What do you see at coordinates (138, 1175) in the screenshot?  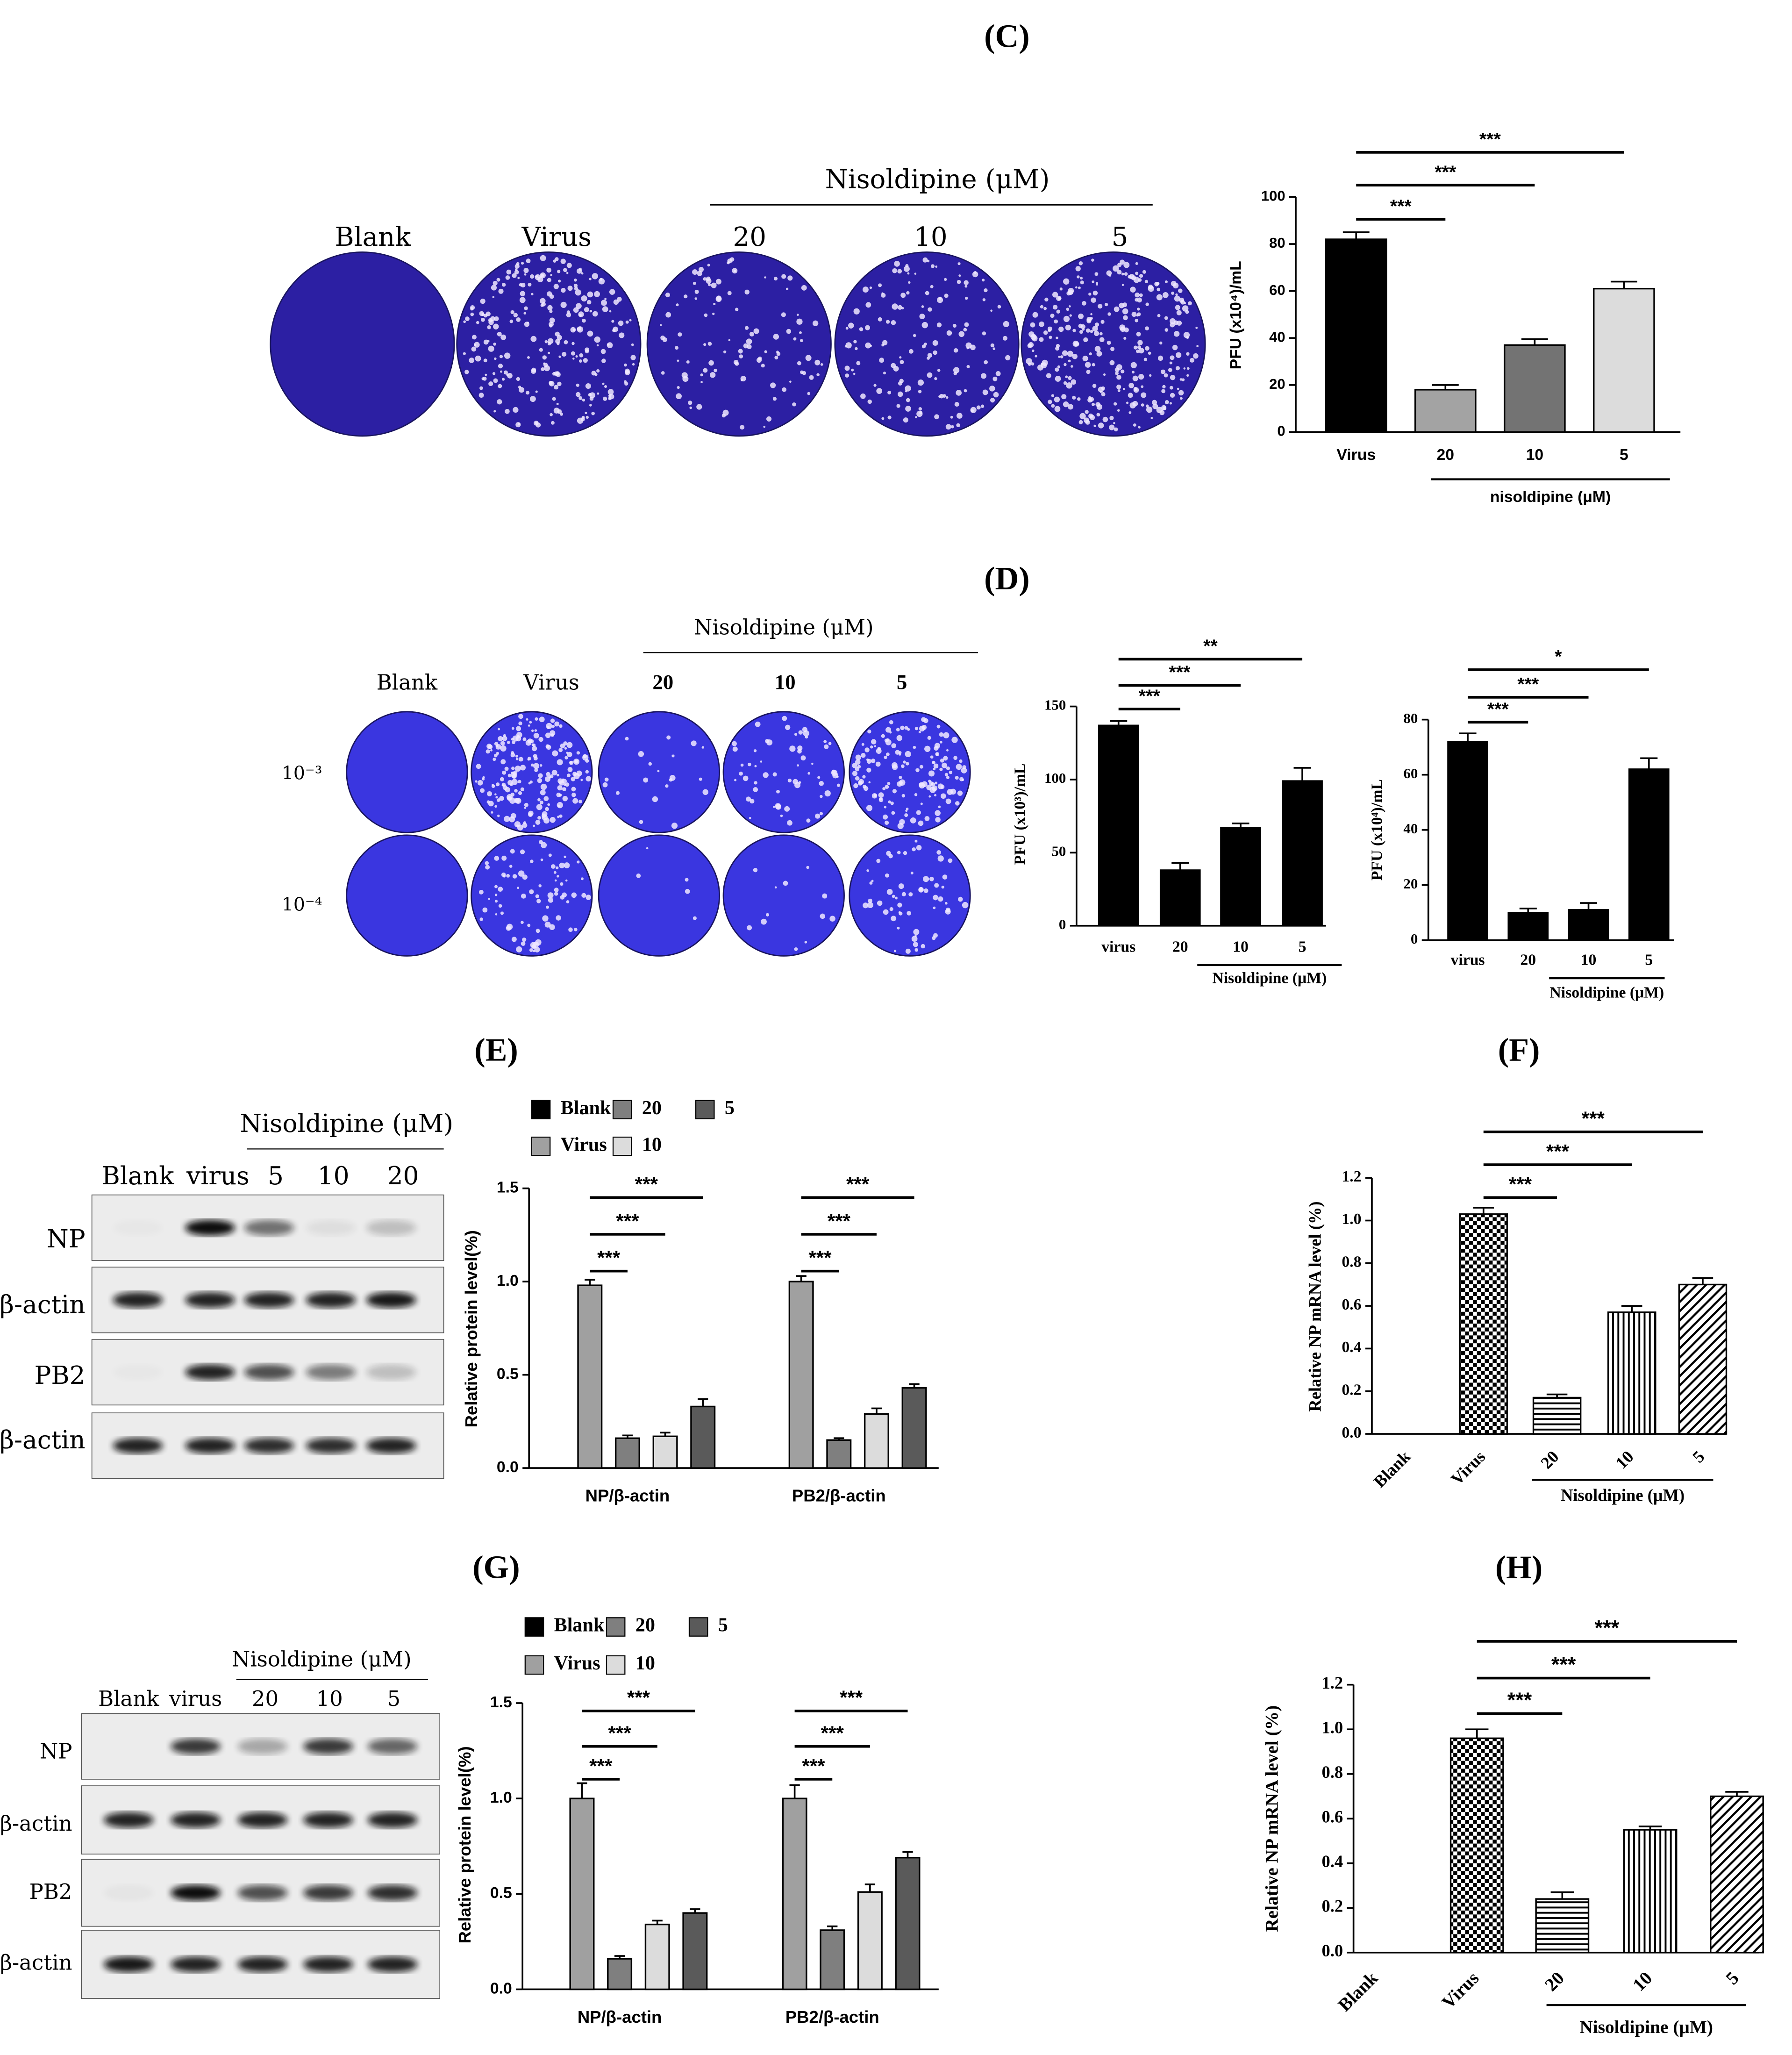 I see `lane-label: Blank` at bounding box center [138, 1175].